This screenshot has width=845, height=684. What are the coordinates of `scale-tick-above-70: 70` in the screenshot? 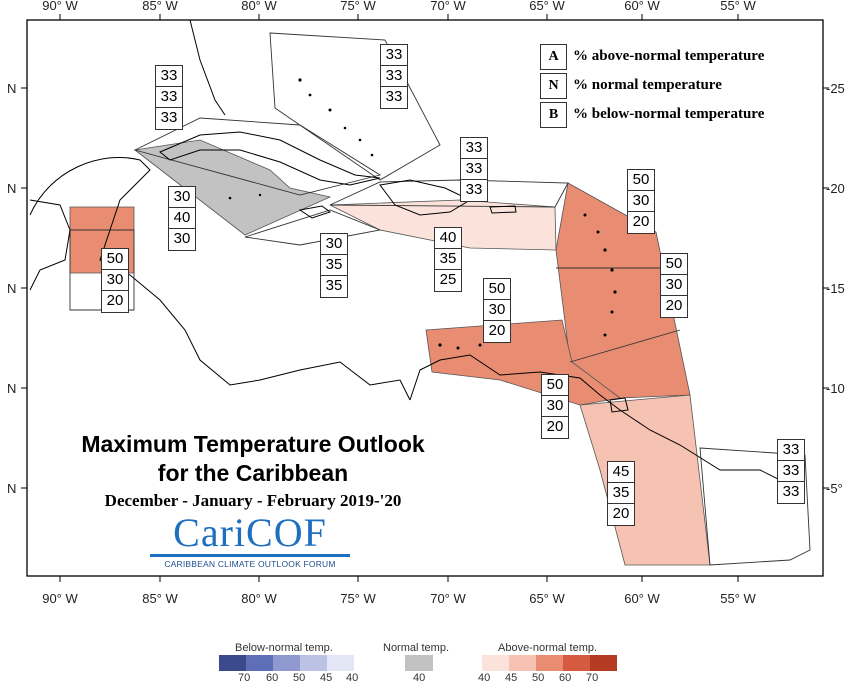 It's located at (592, 678).